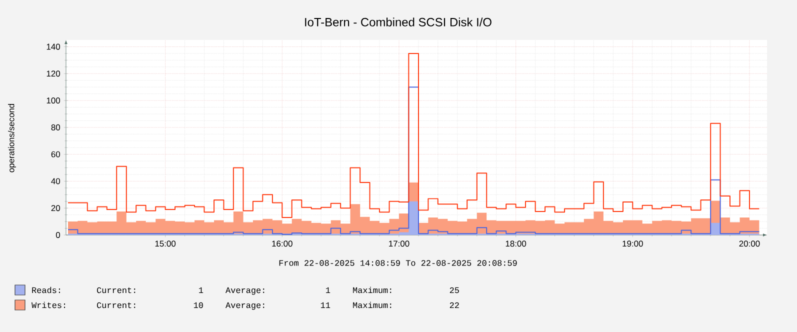  What do you see at coordinates (53, 101) in the screenshot?
I see `y-tick-label: 100` at bounding box center [53, 101].